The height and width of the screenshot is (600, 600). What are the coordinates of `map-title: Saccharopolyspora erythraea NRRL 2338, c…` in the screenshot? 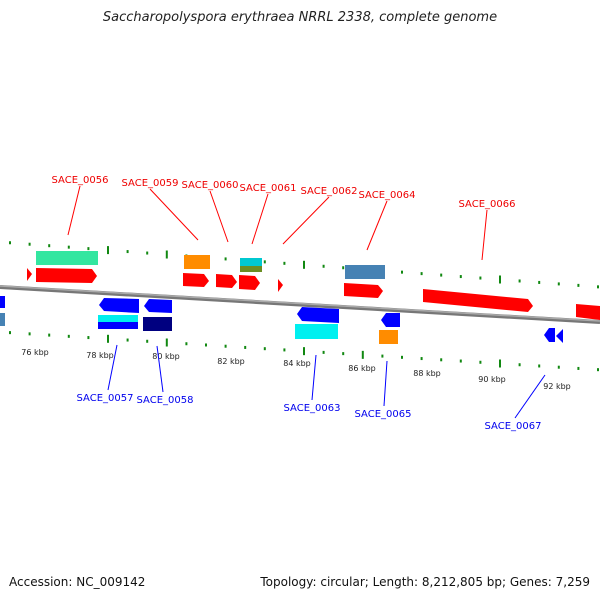 It's located at (300, 17).